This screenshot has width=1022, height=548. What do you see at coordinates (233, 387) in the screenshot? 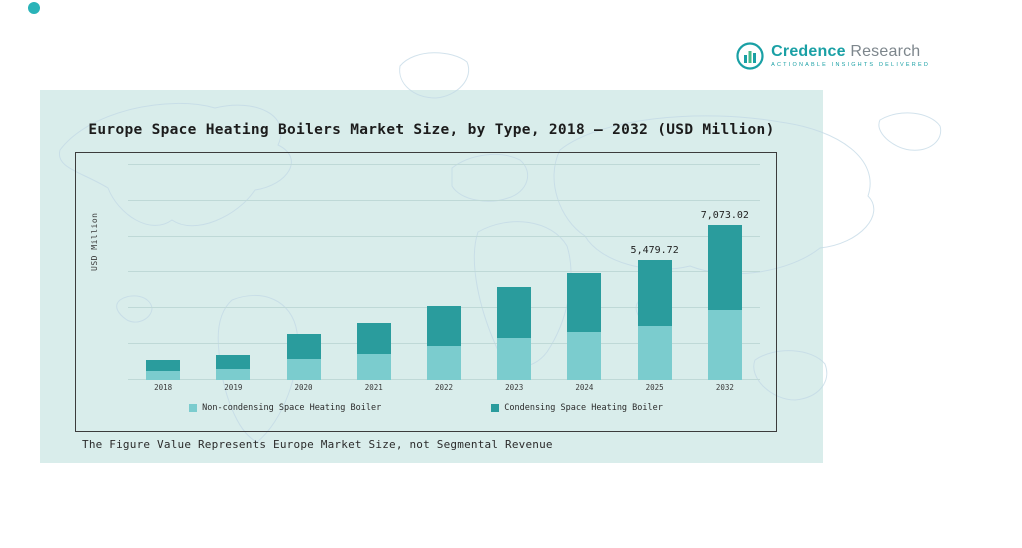
I see `x-axis-label: 2019` at bounding box center [233, 387].